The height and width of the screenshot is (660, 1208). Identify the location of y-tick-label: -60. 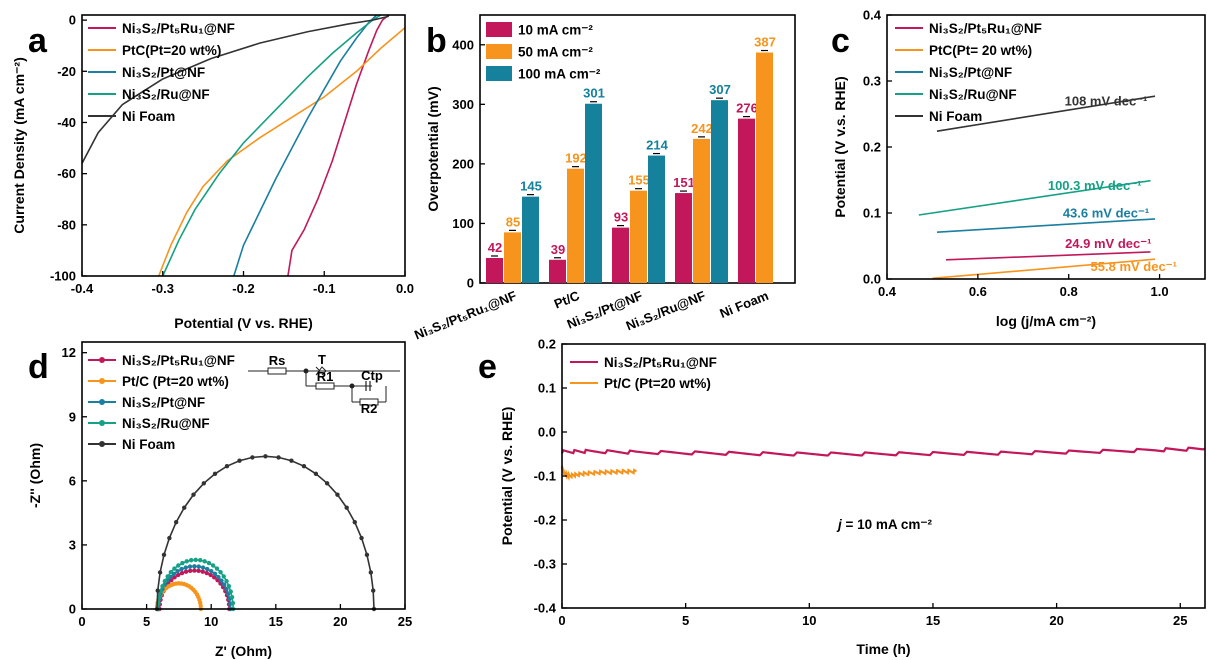
(66, 173).